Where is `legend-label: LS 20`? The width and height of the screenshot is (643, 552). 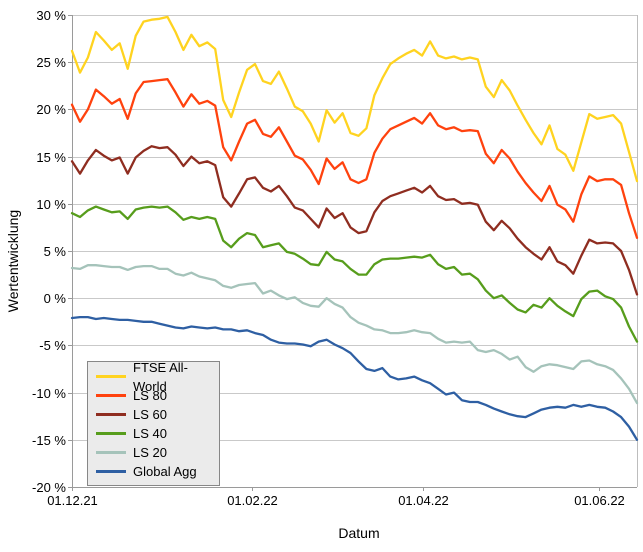
legend-label: LS 20 is located at coordinates (150, 452).